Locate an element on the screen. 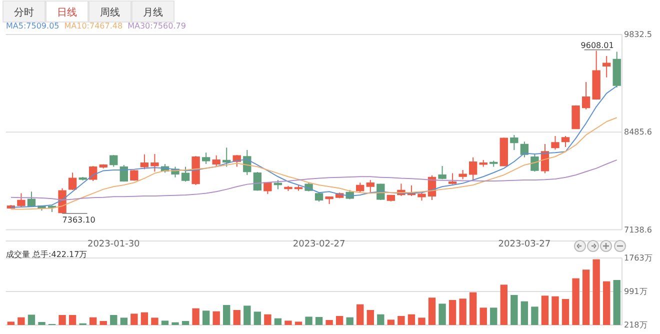 This screenshot has height=334, width=660. annotation: 9608.01 is located at coordinates (597, 45).